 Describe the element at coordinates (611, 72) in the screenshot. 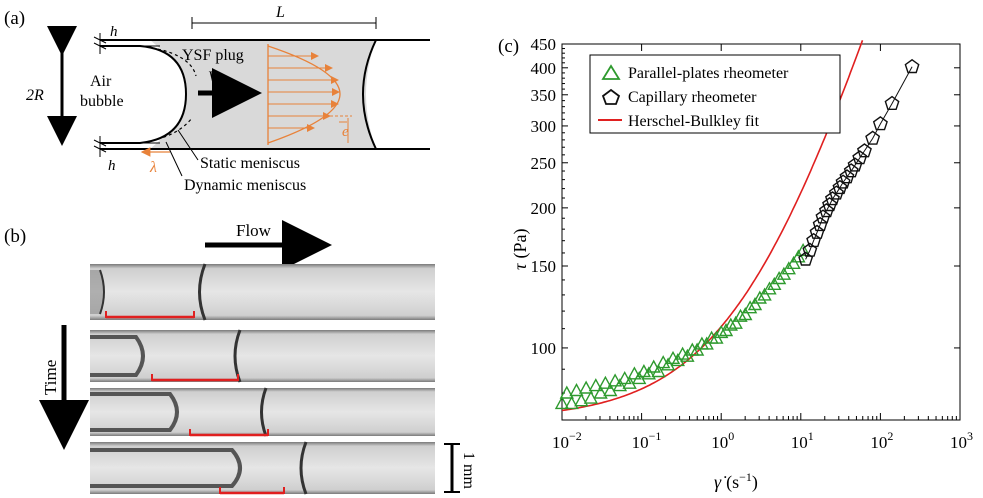

I see `legend-triangle-marker` at that location.